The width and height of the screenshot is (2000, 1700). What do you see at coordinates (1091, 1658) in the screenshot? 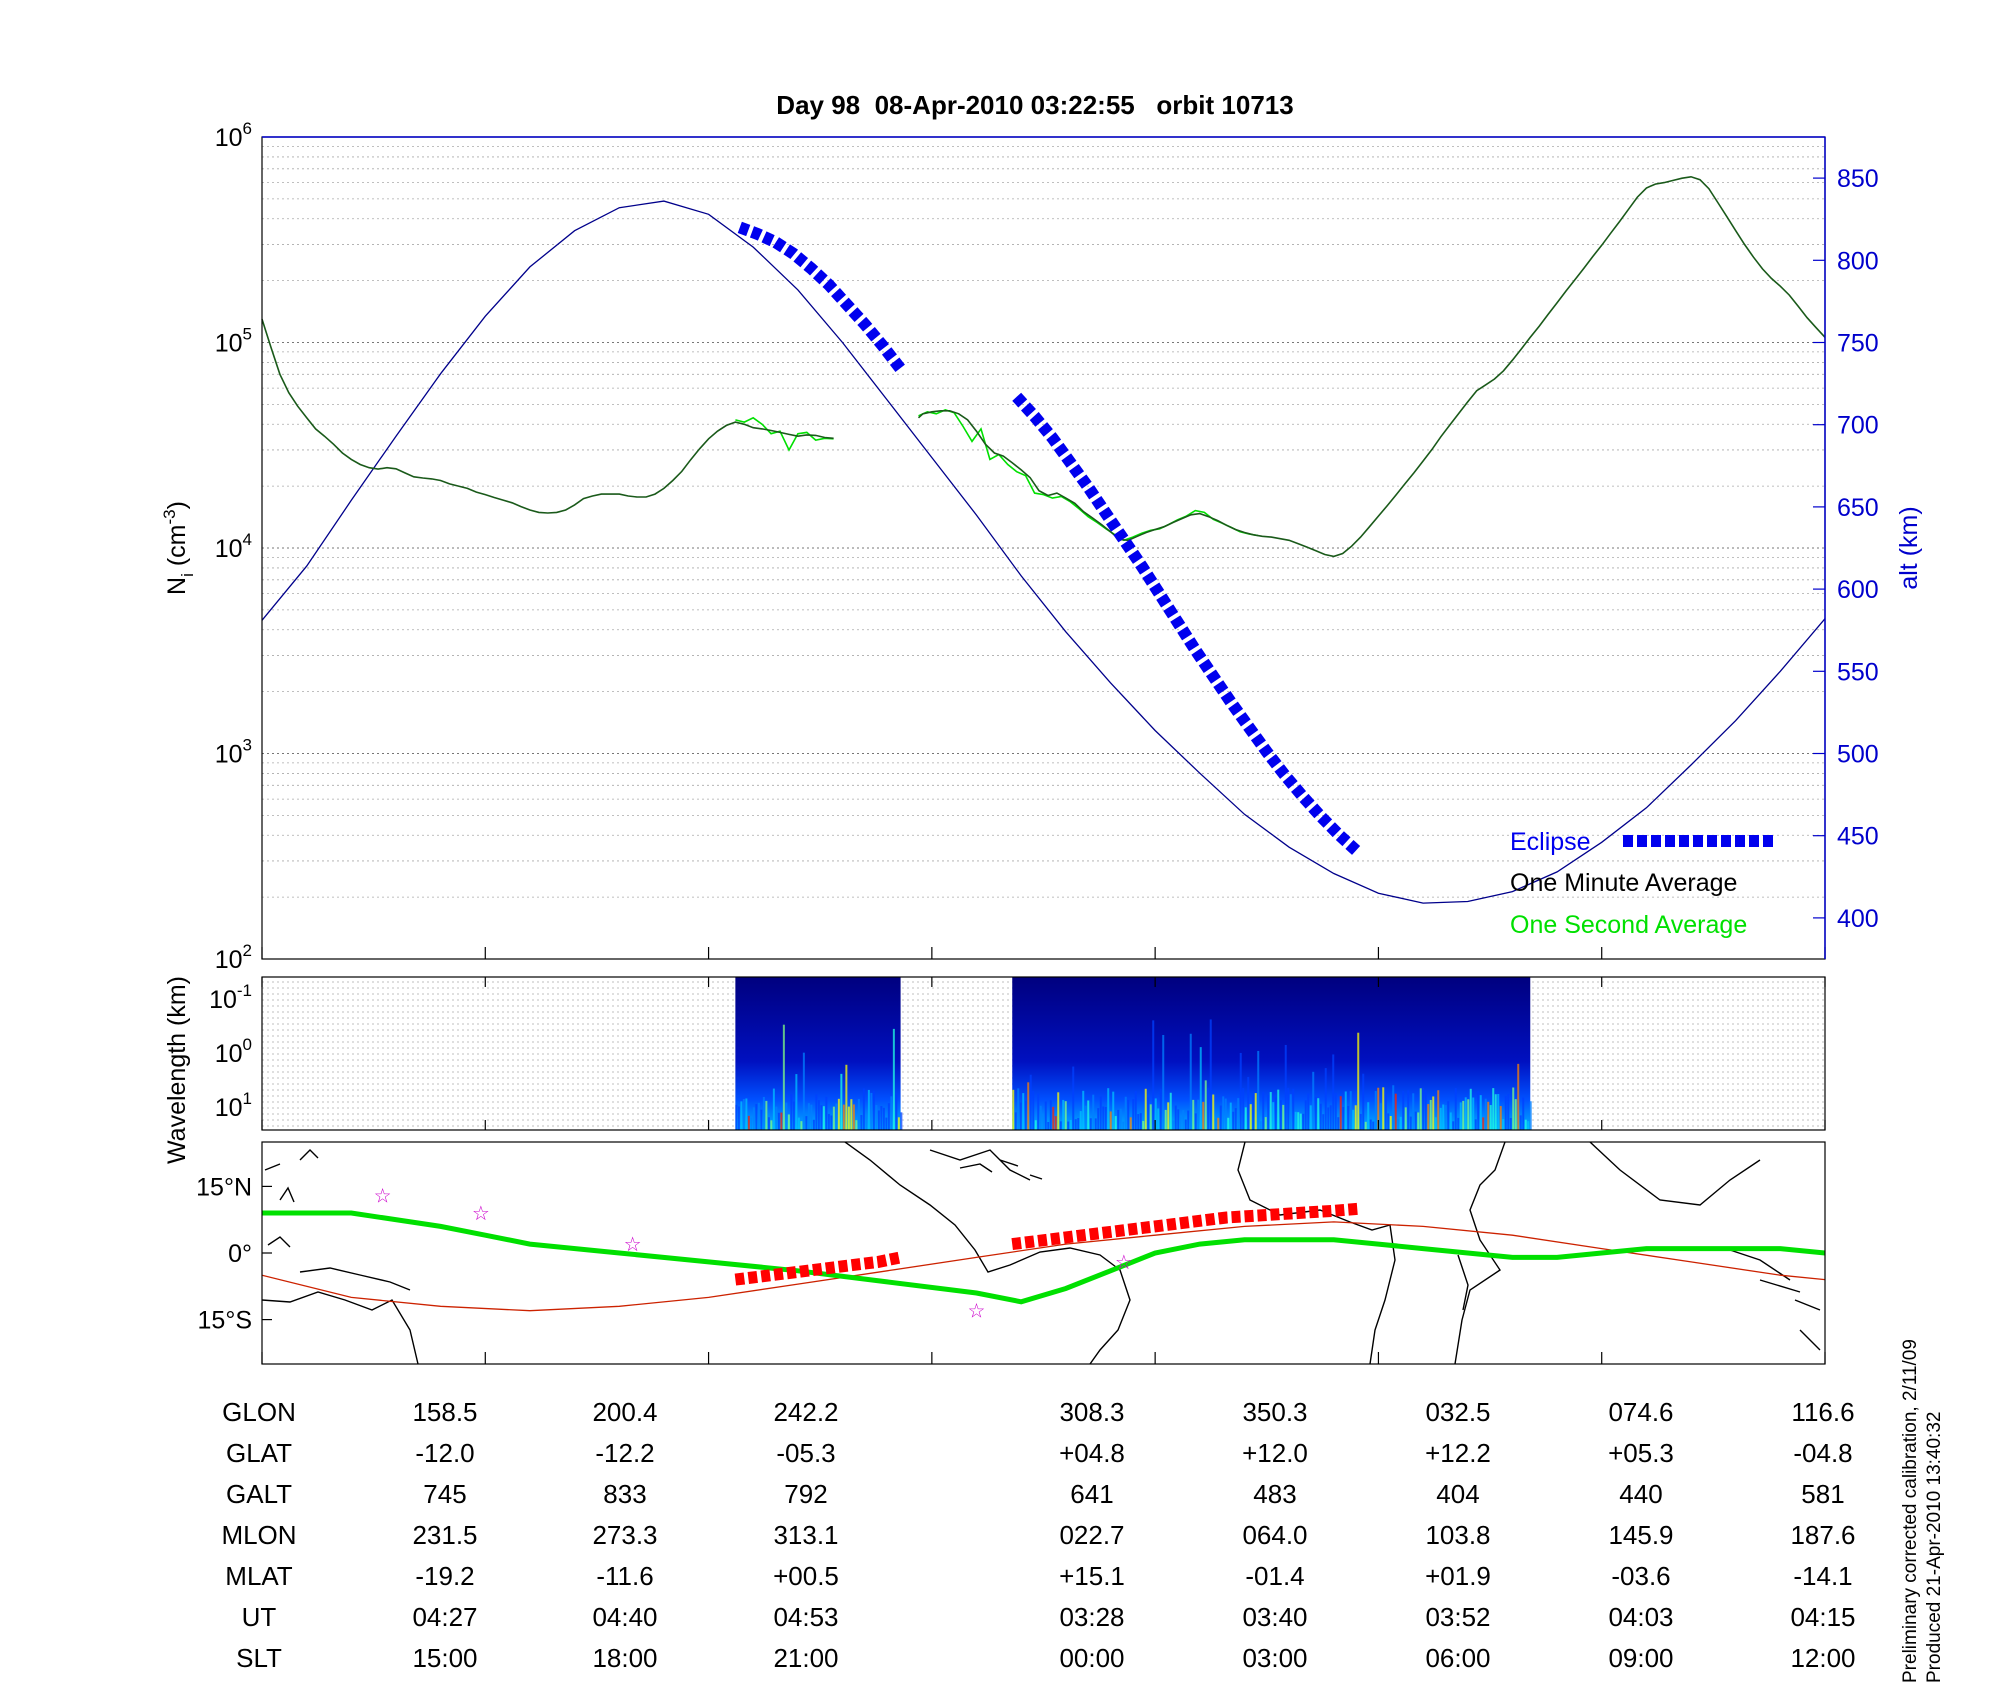
I see `table-cell: 00:00` at bounding box center [1091, 1658].